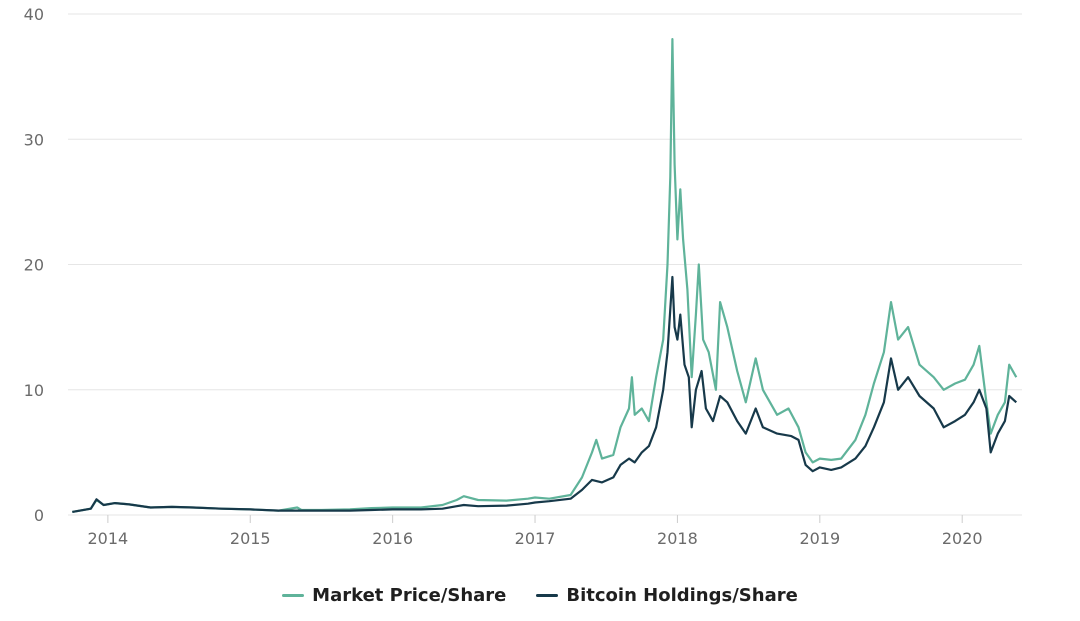 Image resolution: width=1080 pixels, height=621 pixels. What do you see at coordinates (293, 595) in the screenshot?
I see `legend-swatch-market-price` at bounding box center [293, 595].